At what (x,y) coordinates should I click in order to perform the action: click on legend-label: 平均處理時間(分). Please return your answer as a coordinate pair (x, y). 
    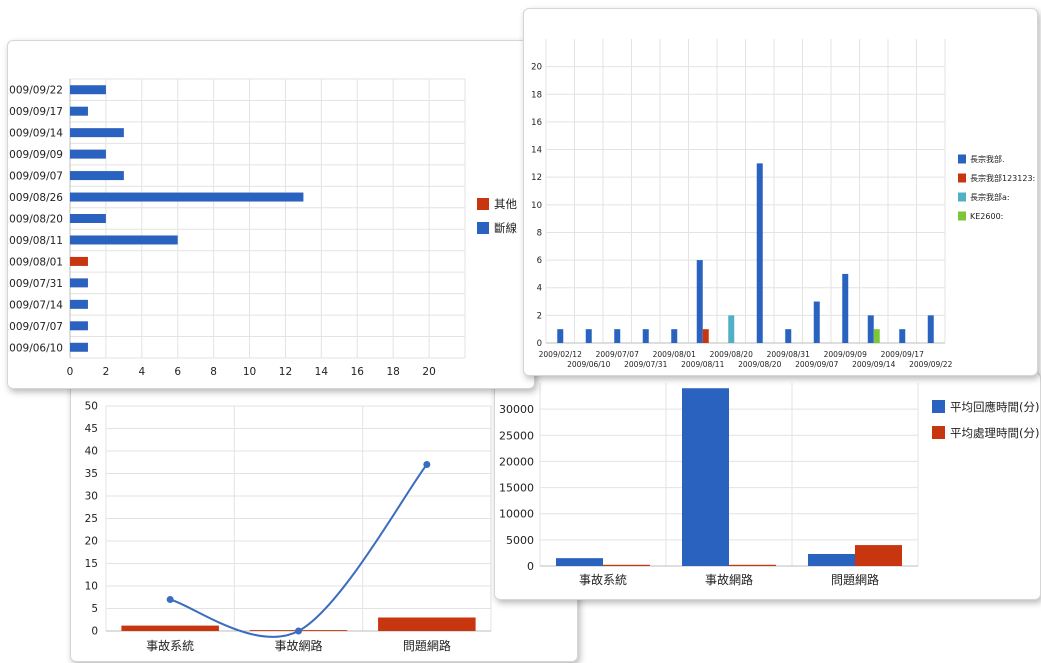
    Looking at the image, I should click on (994, 433).